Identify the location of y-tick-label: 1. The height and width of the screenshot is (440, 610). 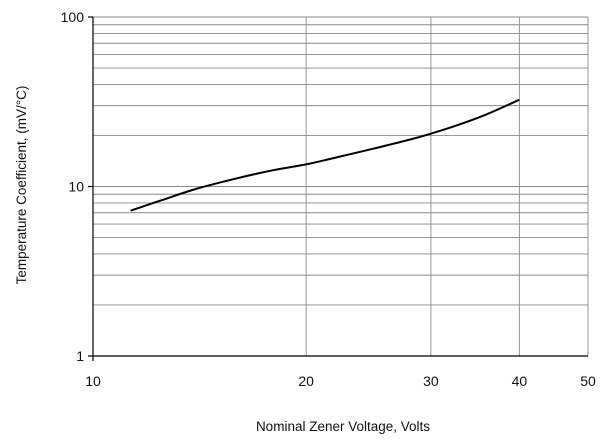
(80, 356).